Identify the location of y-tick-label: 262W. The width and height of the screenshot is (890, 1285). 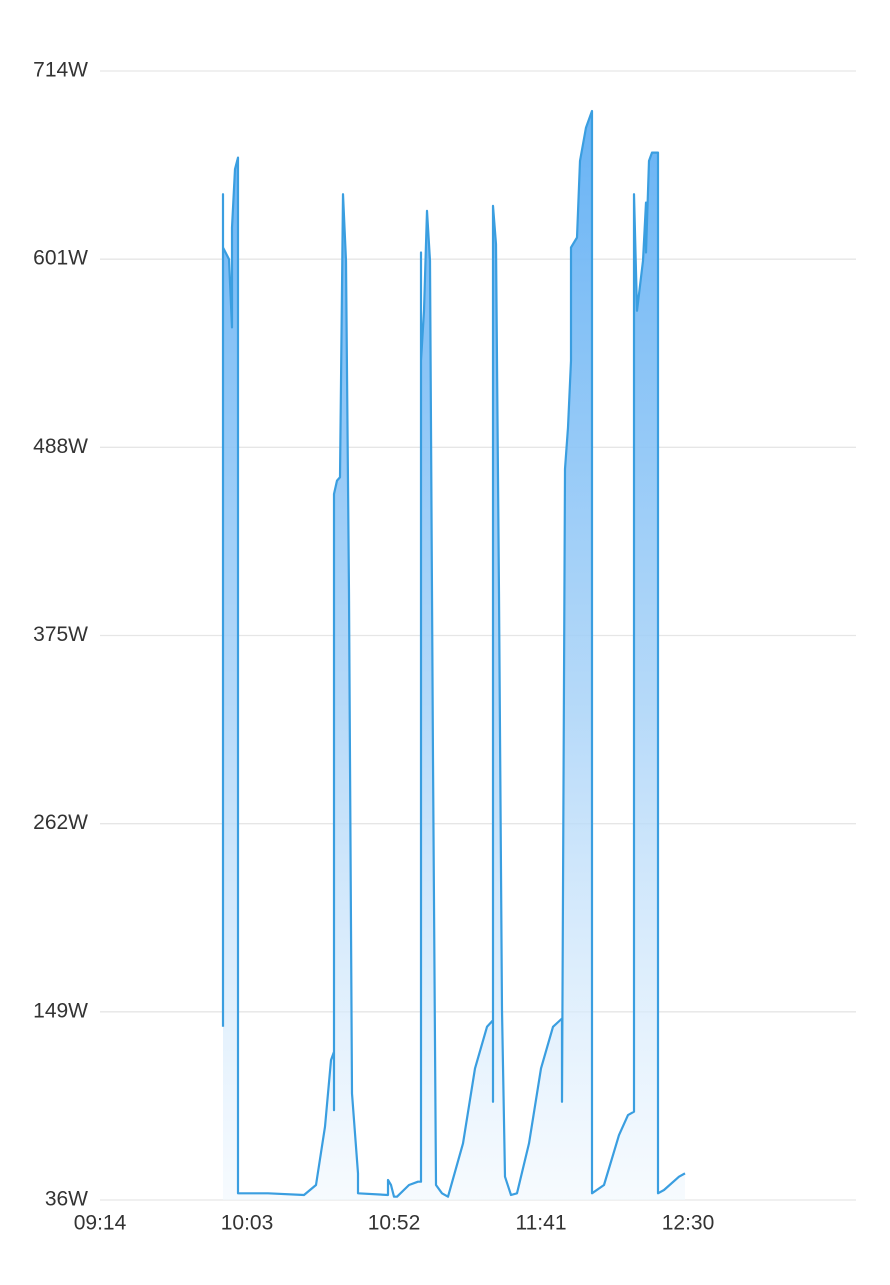
(60, 822).